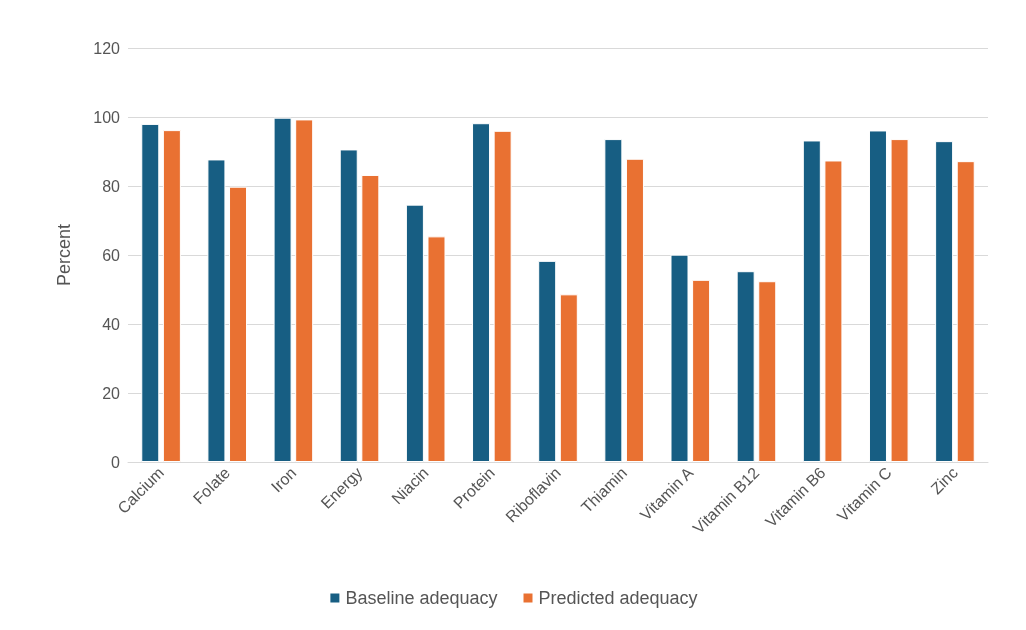  What do you see at coordinates (111, 255) in the screenshot?
I see `y-tick-label: 60` at bounding box center [111, 255].